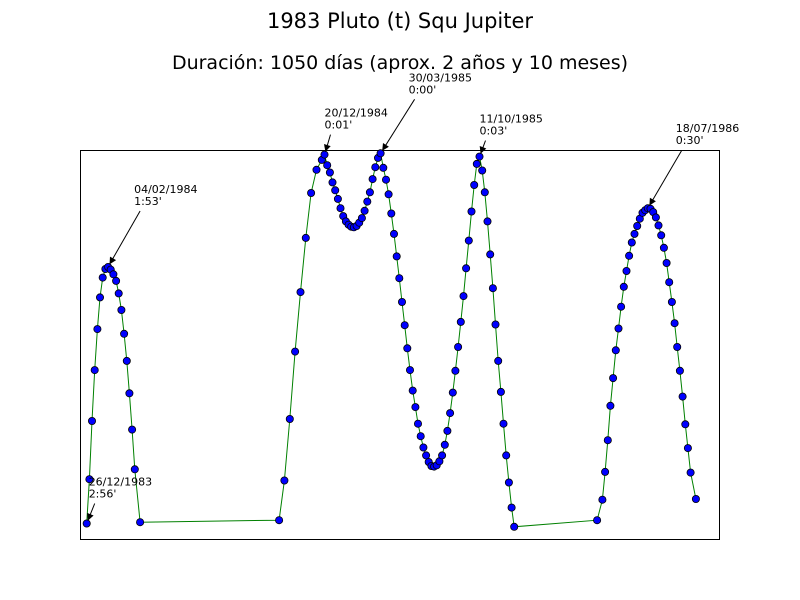 This screenshot has width=800, height=600. I want to click on chart-title: 1983 Pluto (t) Squ Jupiter, so click(400, 21).